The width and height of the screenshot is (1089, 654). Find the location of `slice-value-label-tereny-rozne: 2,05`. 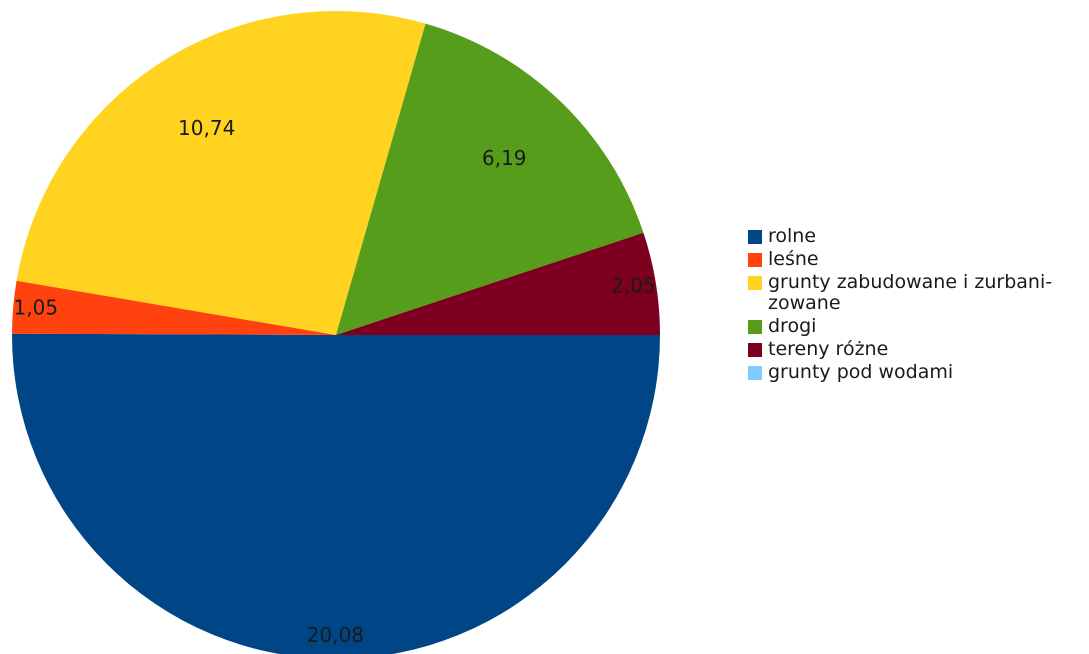

slice-value-label-tereny-rozne: 2,05 is located at coordinates (633, 285).